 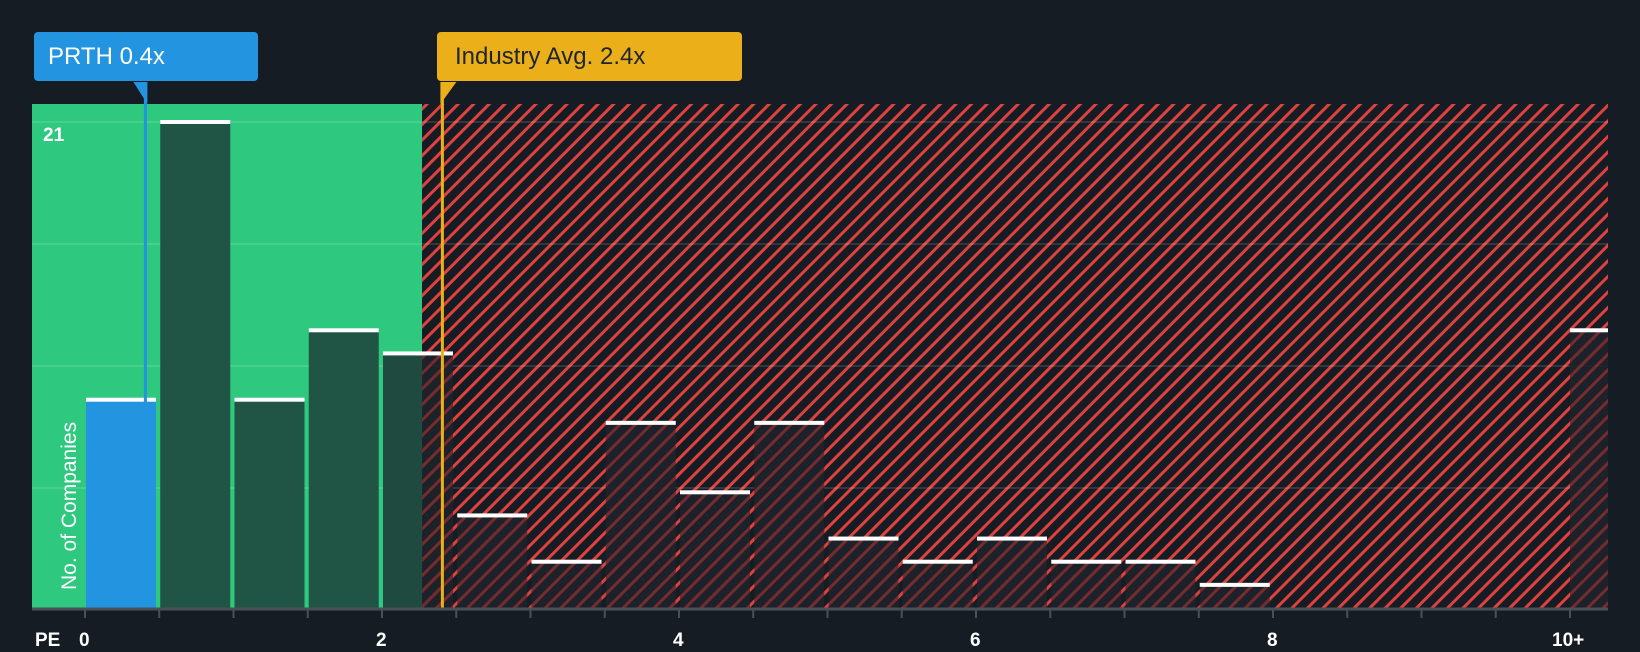 What do you see at coordinates (448, 93) in the screenshot?
I see `industry-callout-pointer` at bounding box center [448, 93].